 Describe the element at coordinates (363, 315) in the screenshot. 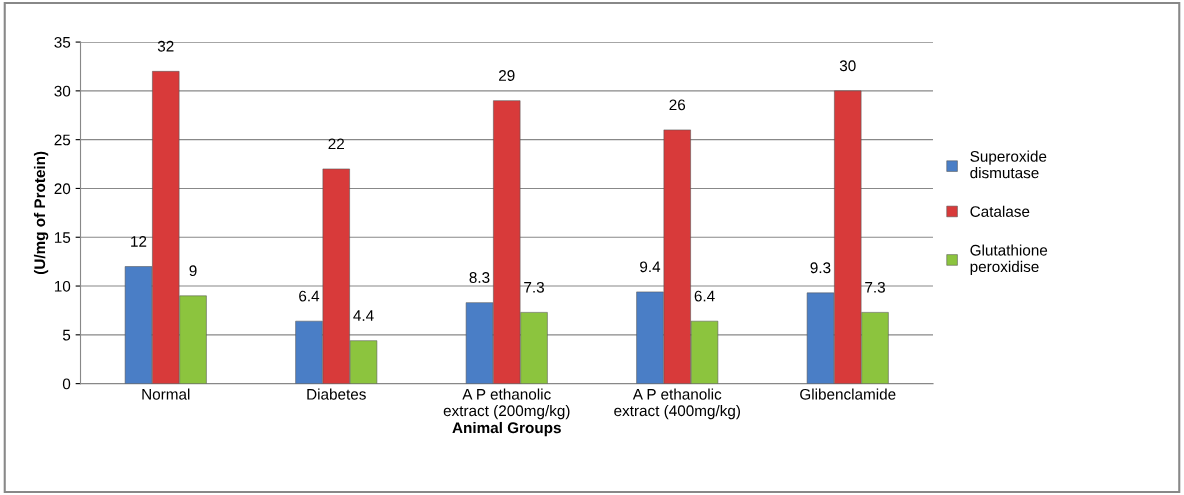

I see `data-label: 4.4` at that location.